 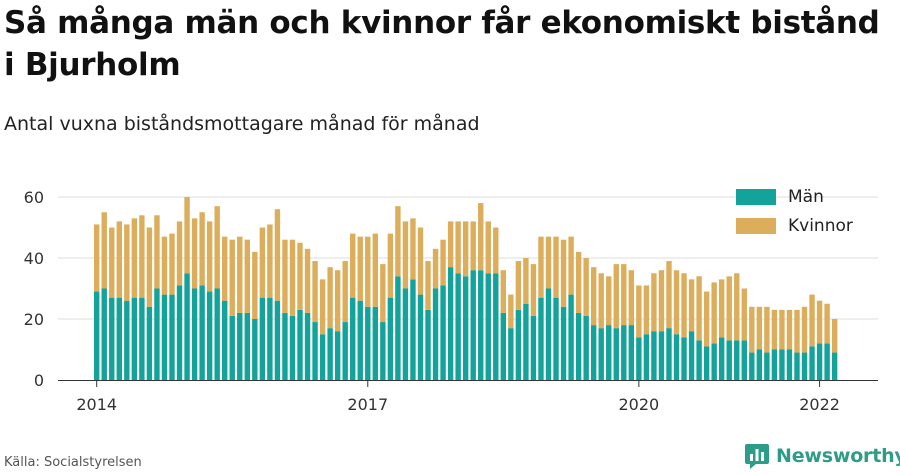 What do you see at coordinates (34, 197) in the screenshot?
I see `y-tick-label: 60` at bounding box center [34, 197].